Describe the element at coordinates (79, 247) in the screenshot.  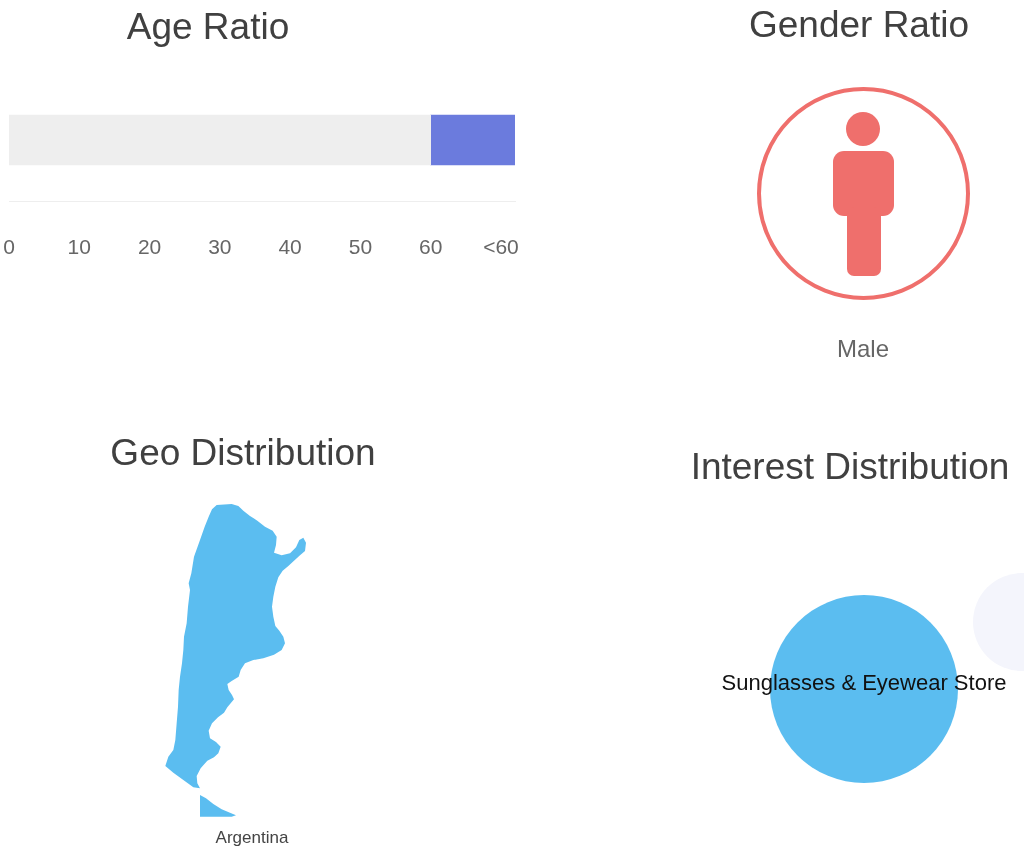
I see `x-tick-label: 10` at that location.